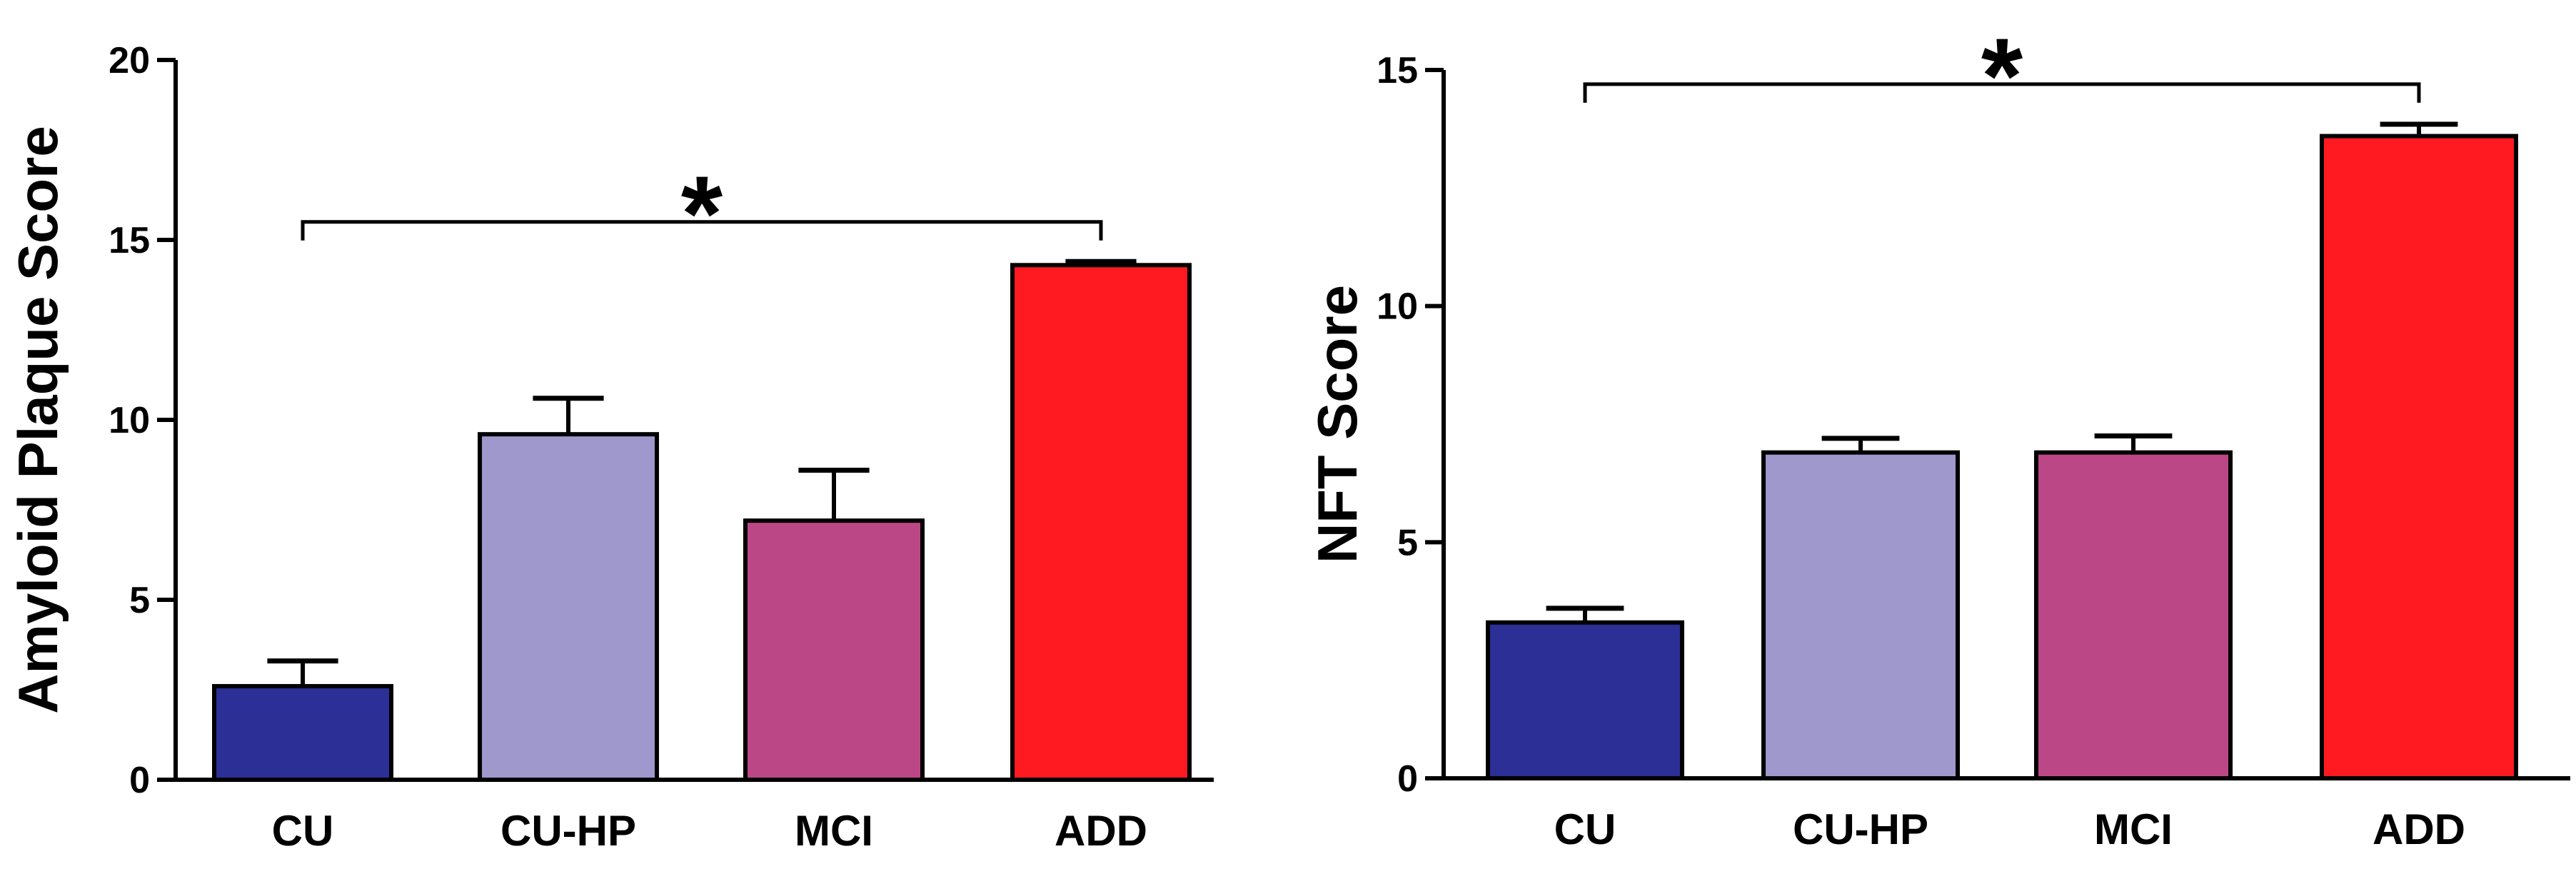 Image resolution: width=2576 pixels, height=884 pixels. I want to click on y-axis-label: NFT Score, so click(1338, 424).